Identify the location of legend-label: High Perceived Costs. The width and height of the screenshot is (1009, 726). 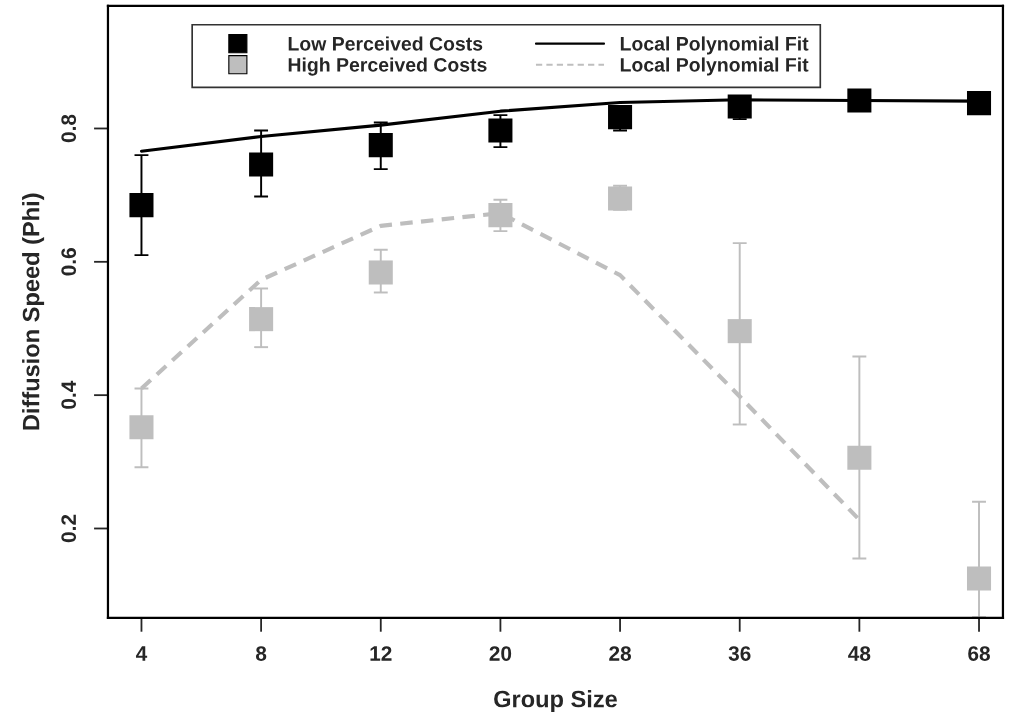
(387, 66).